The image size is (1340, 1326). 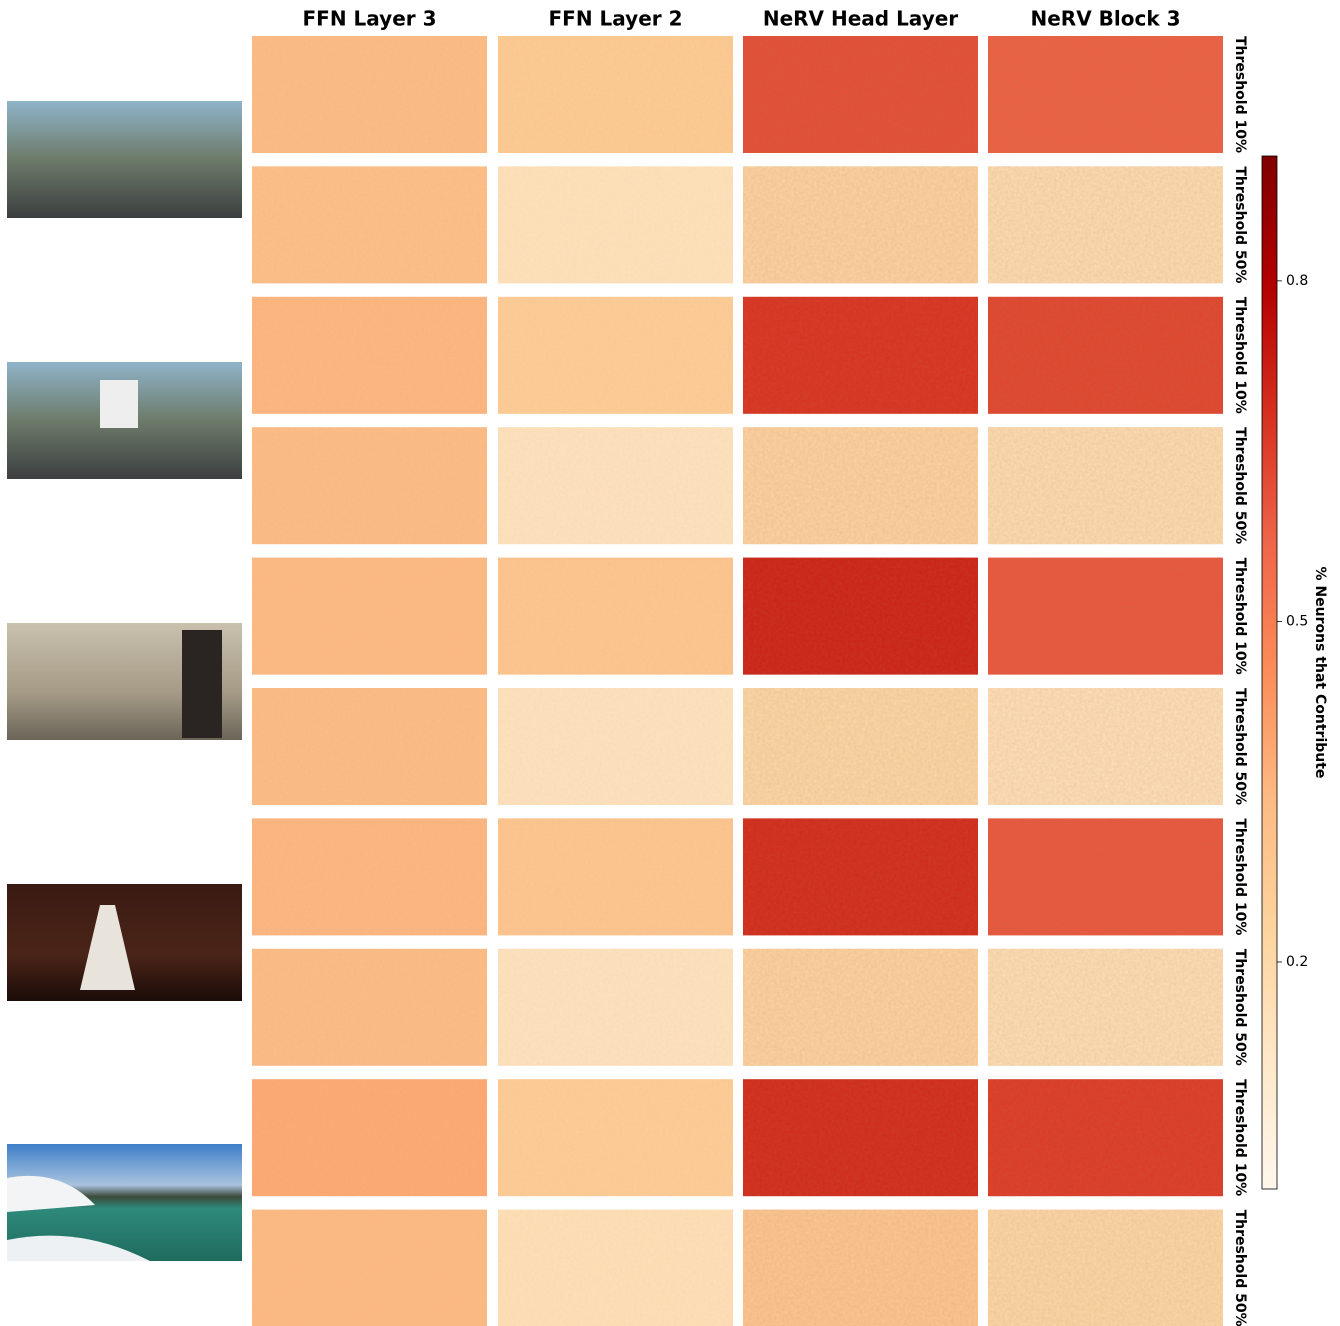 What do you see at coordinates (616, 19) in the screenshot?
I see `column-title: FFN Layer 2` at bounding box center [616, 19].